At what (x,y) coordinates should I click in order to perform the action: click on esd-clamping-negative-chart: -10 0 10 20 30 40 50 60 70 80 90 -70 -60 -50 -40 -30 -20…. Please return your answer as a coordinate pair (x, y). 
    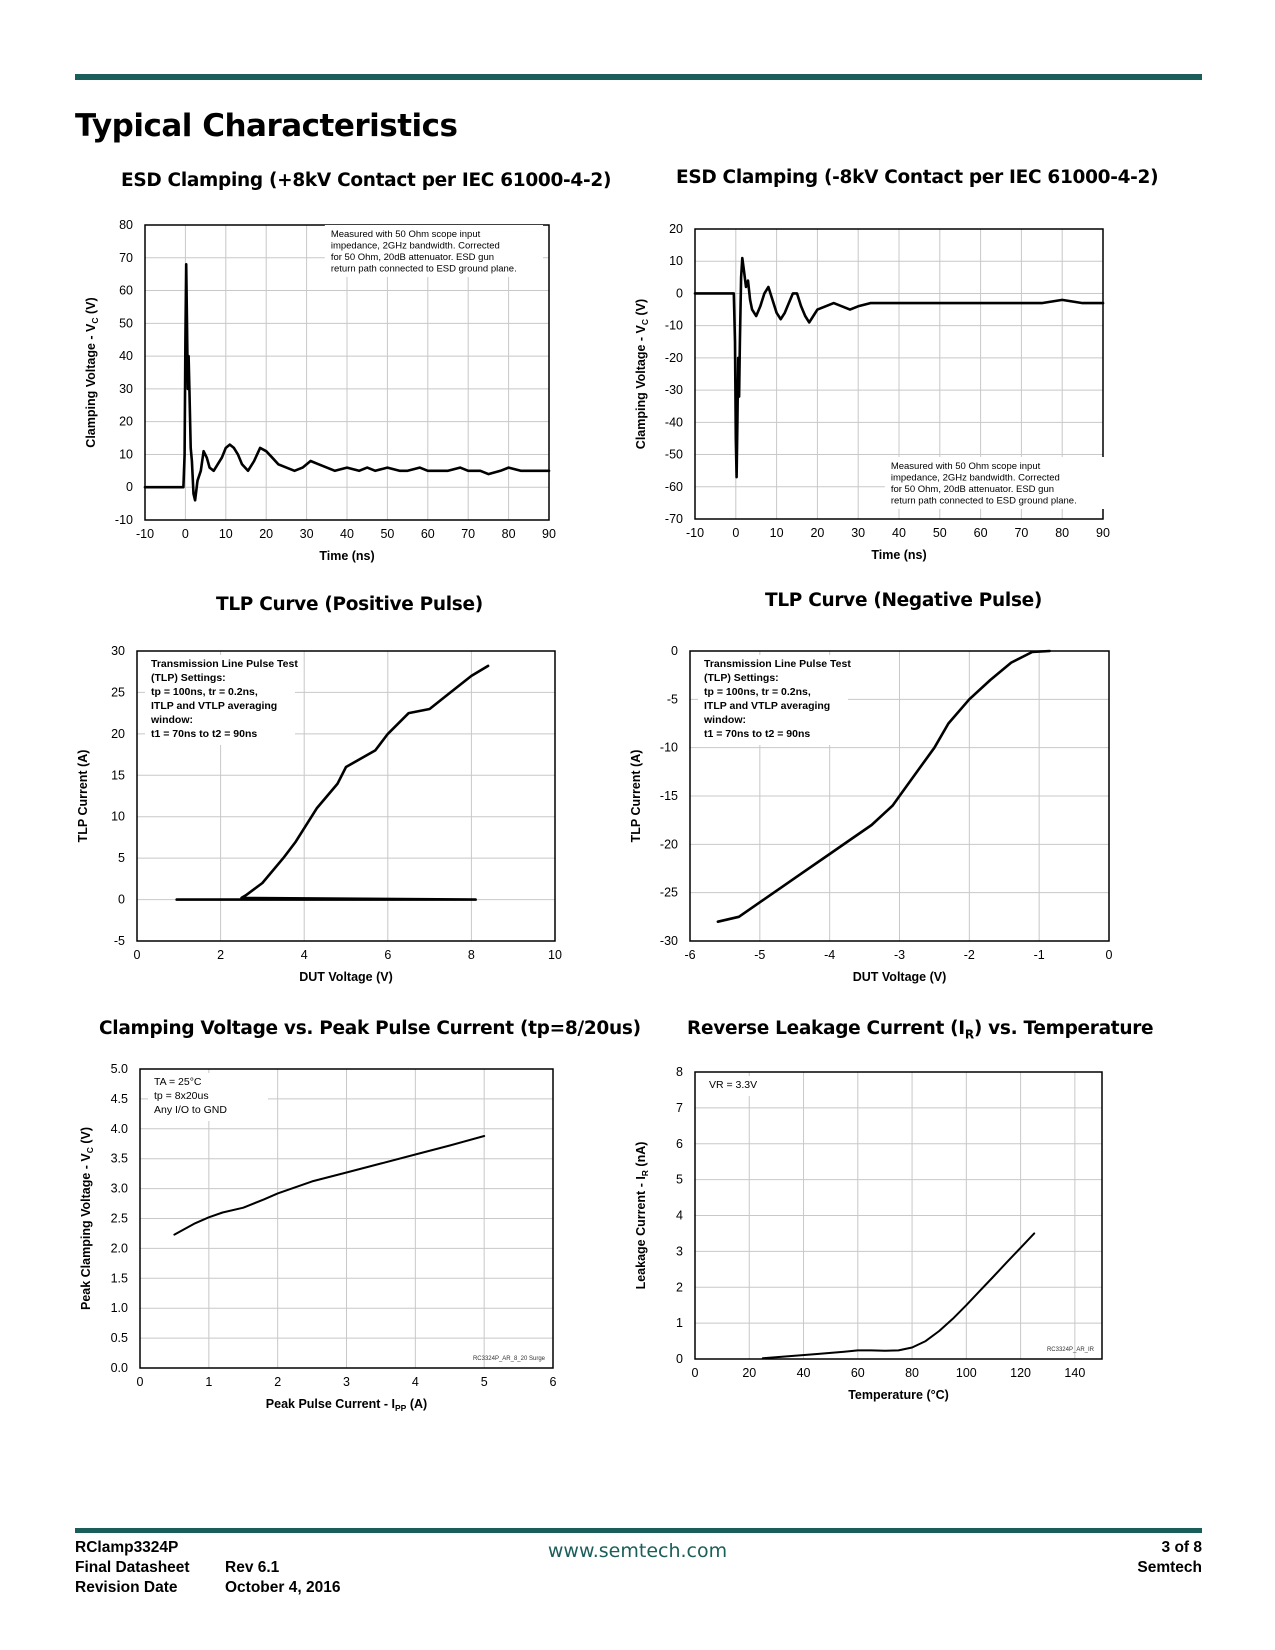
    Looking at the image, I should click on (872, 392).